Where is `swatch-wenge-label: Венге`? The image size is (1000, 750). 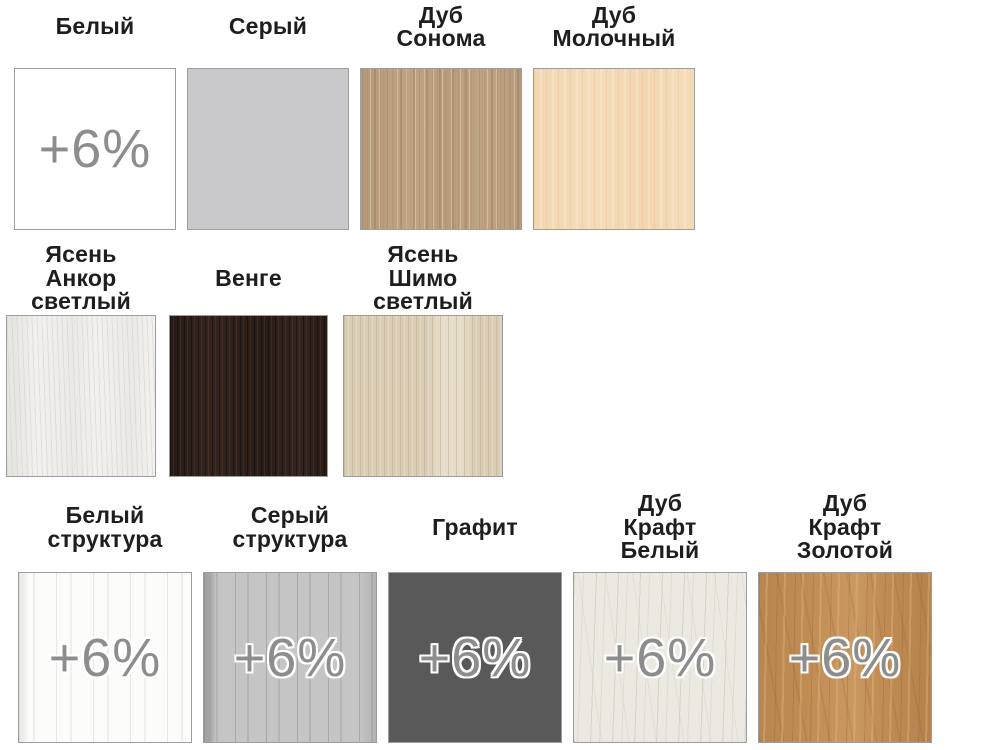
swatch-wenge-label: Венге is located at coordinates (248, 277).